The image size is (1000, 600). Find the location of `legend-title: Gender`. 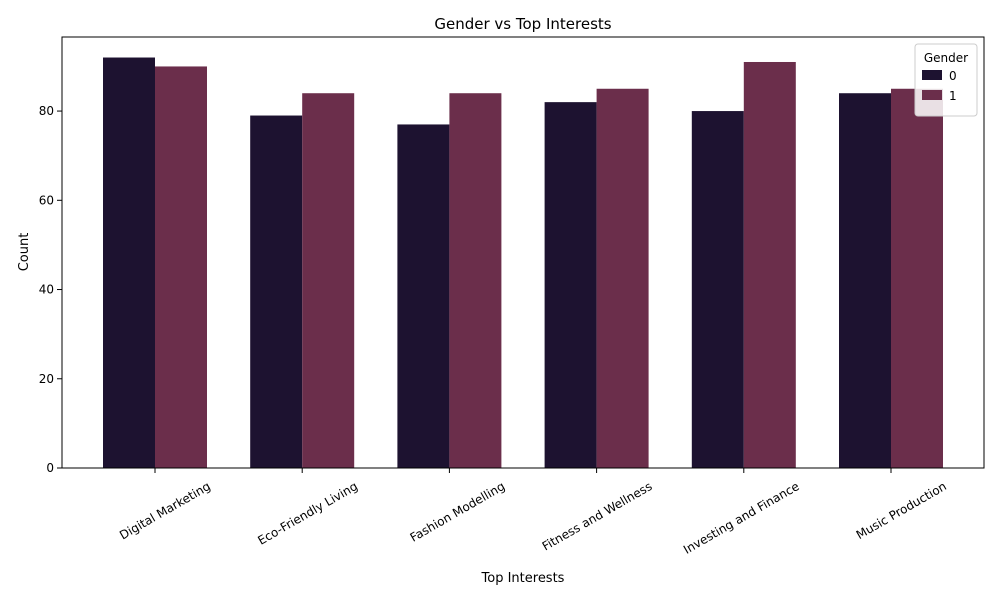

legend-title: Gender is located at coordinates (946, 58).